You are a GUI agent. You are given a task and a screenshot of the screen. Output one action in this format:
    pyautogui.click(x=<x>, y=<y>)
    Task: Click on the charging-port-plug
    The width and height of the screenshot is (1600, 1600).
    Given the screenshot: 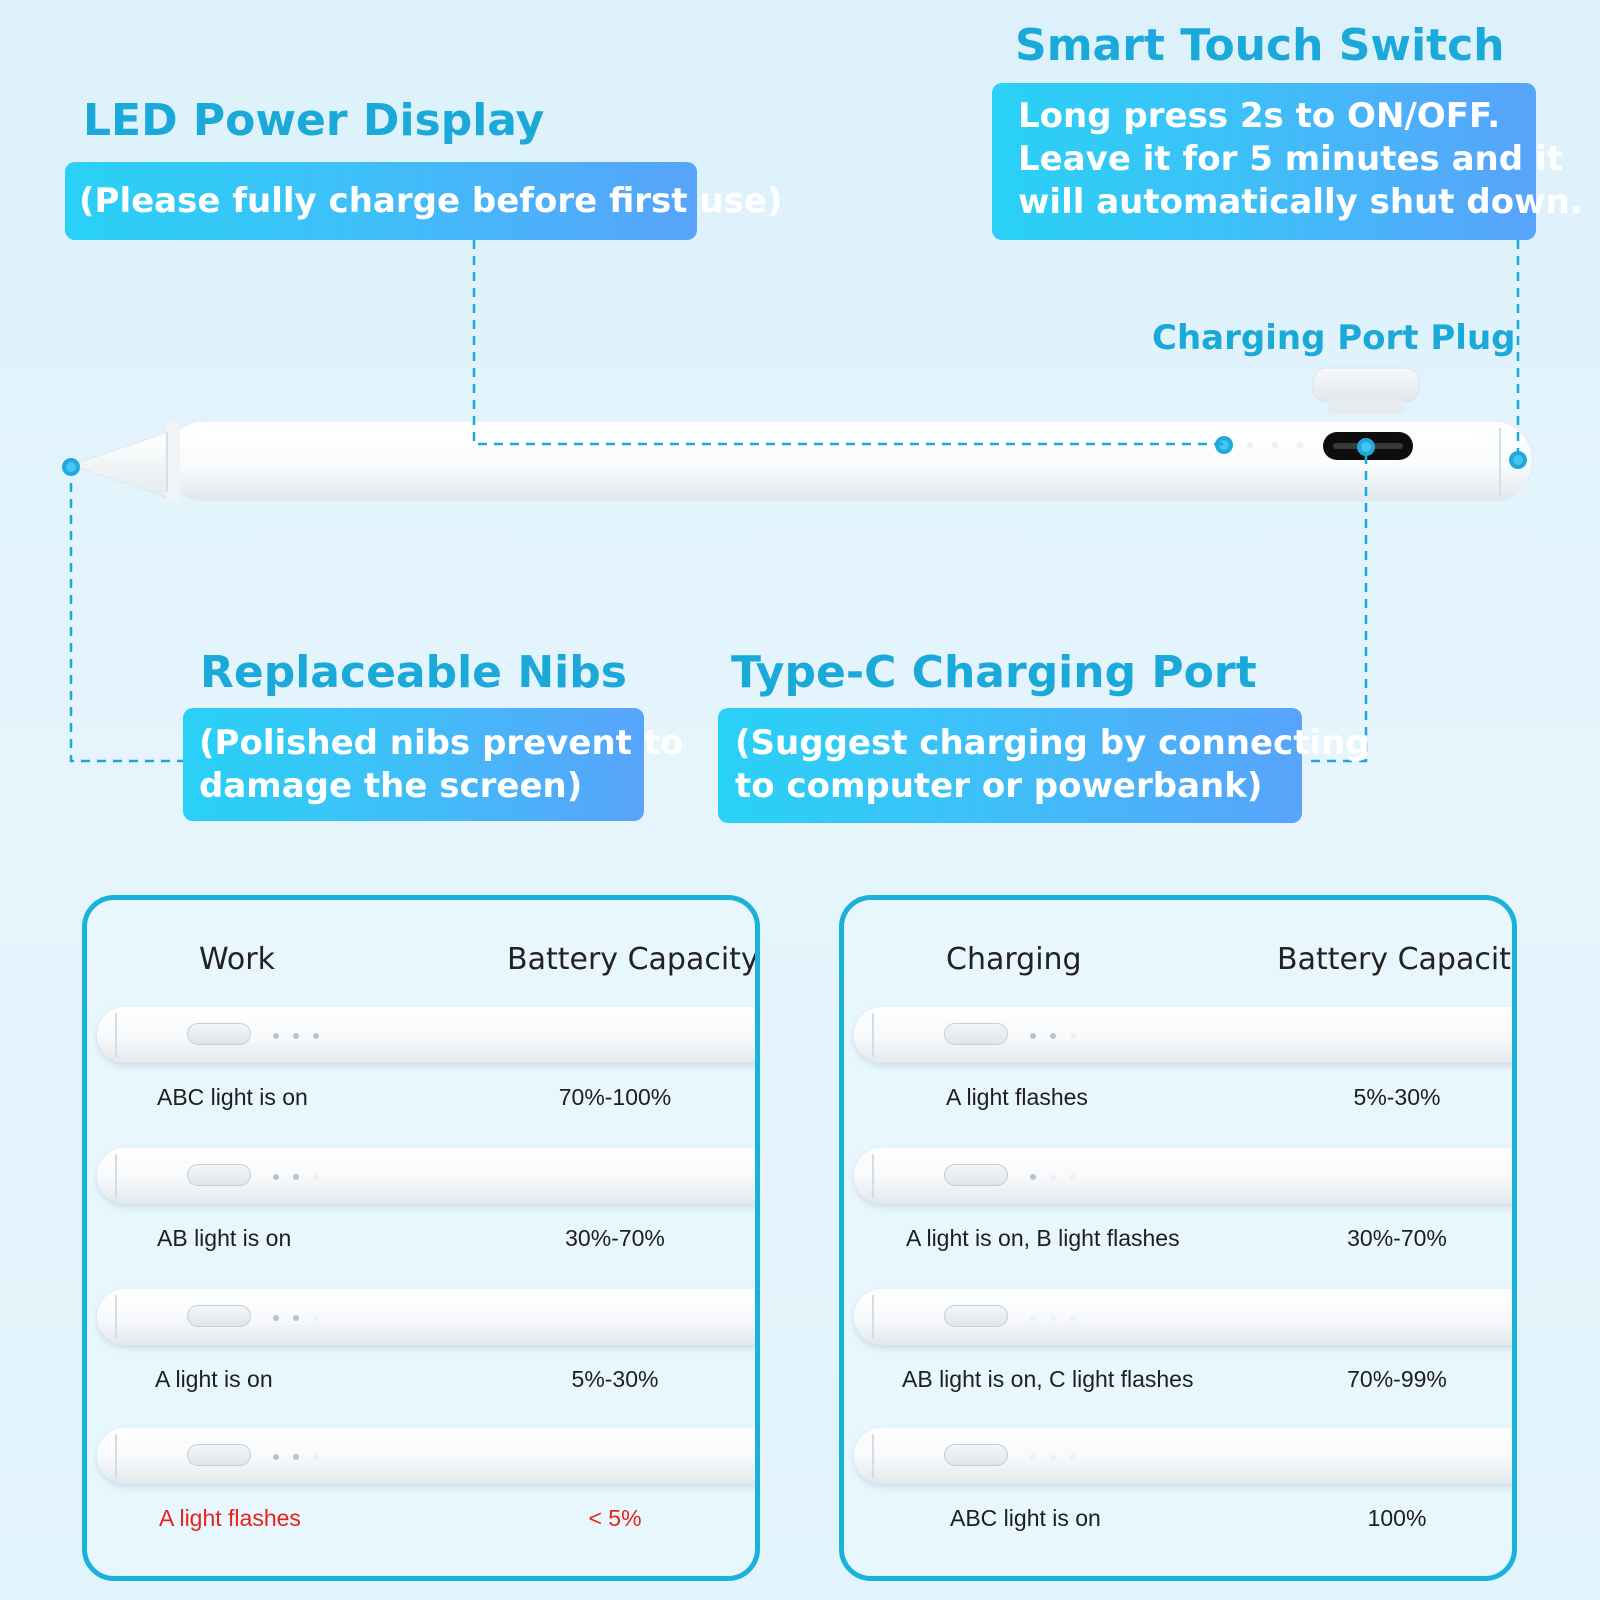 What is the action you would take?
    pyautogui.click(x=1366, y=385)
    